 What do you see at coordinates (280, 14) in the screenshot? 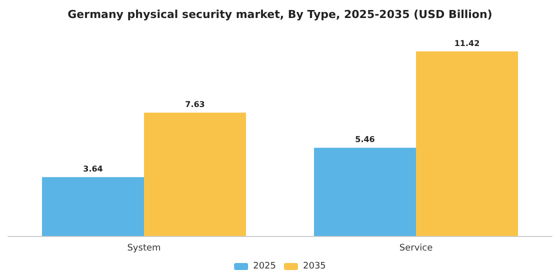
I see `chart-title: Germany physical security market, By Type, 2025-2035 (USD Billion)` at bounding box center [280, 14].